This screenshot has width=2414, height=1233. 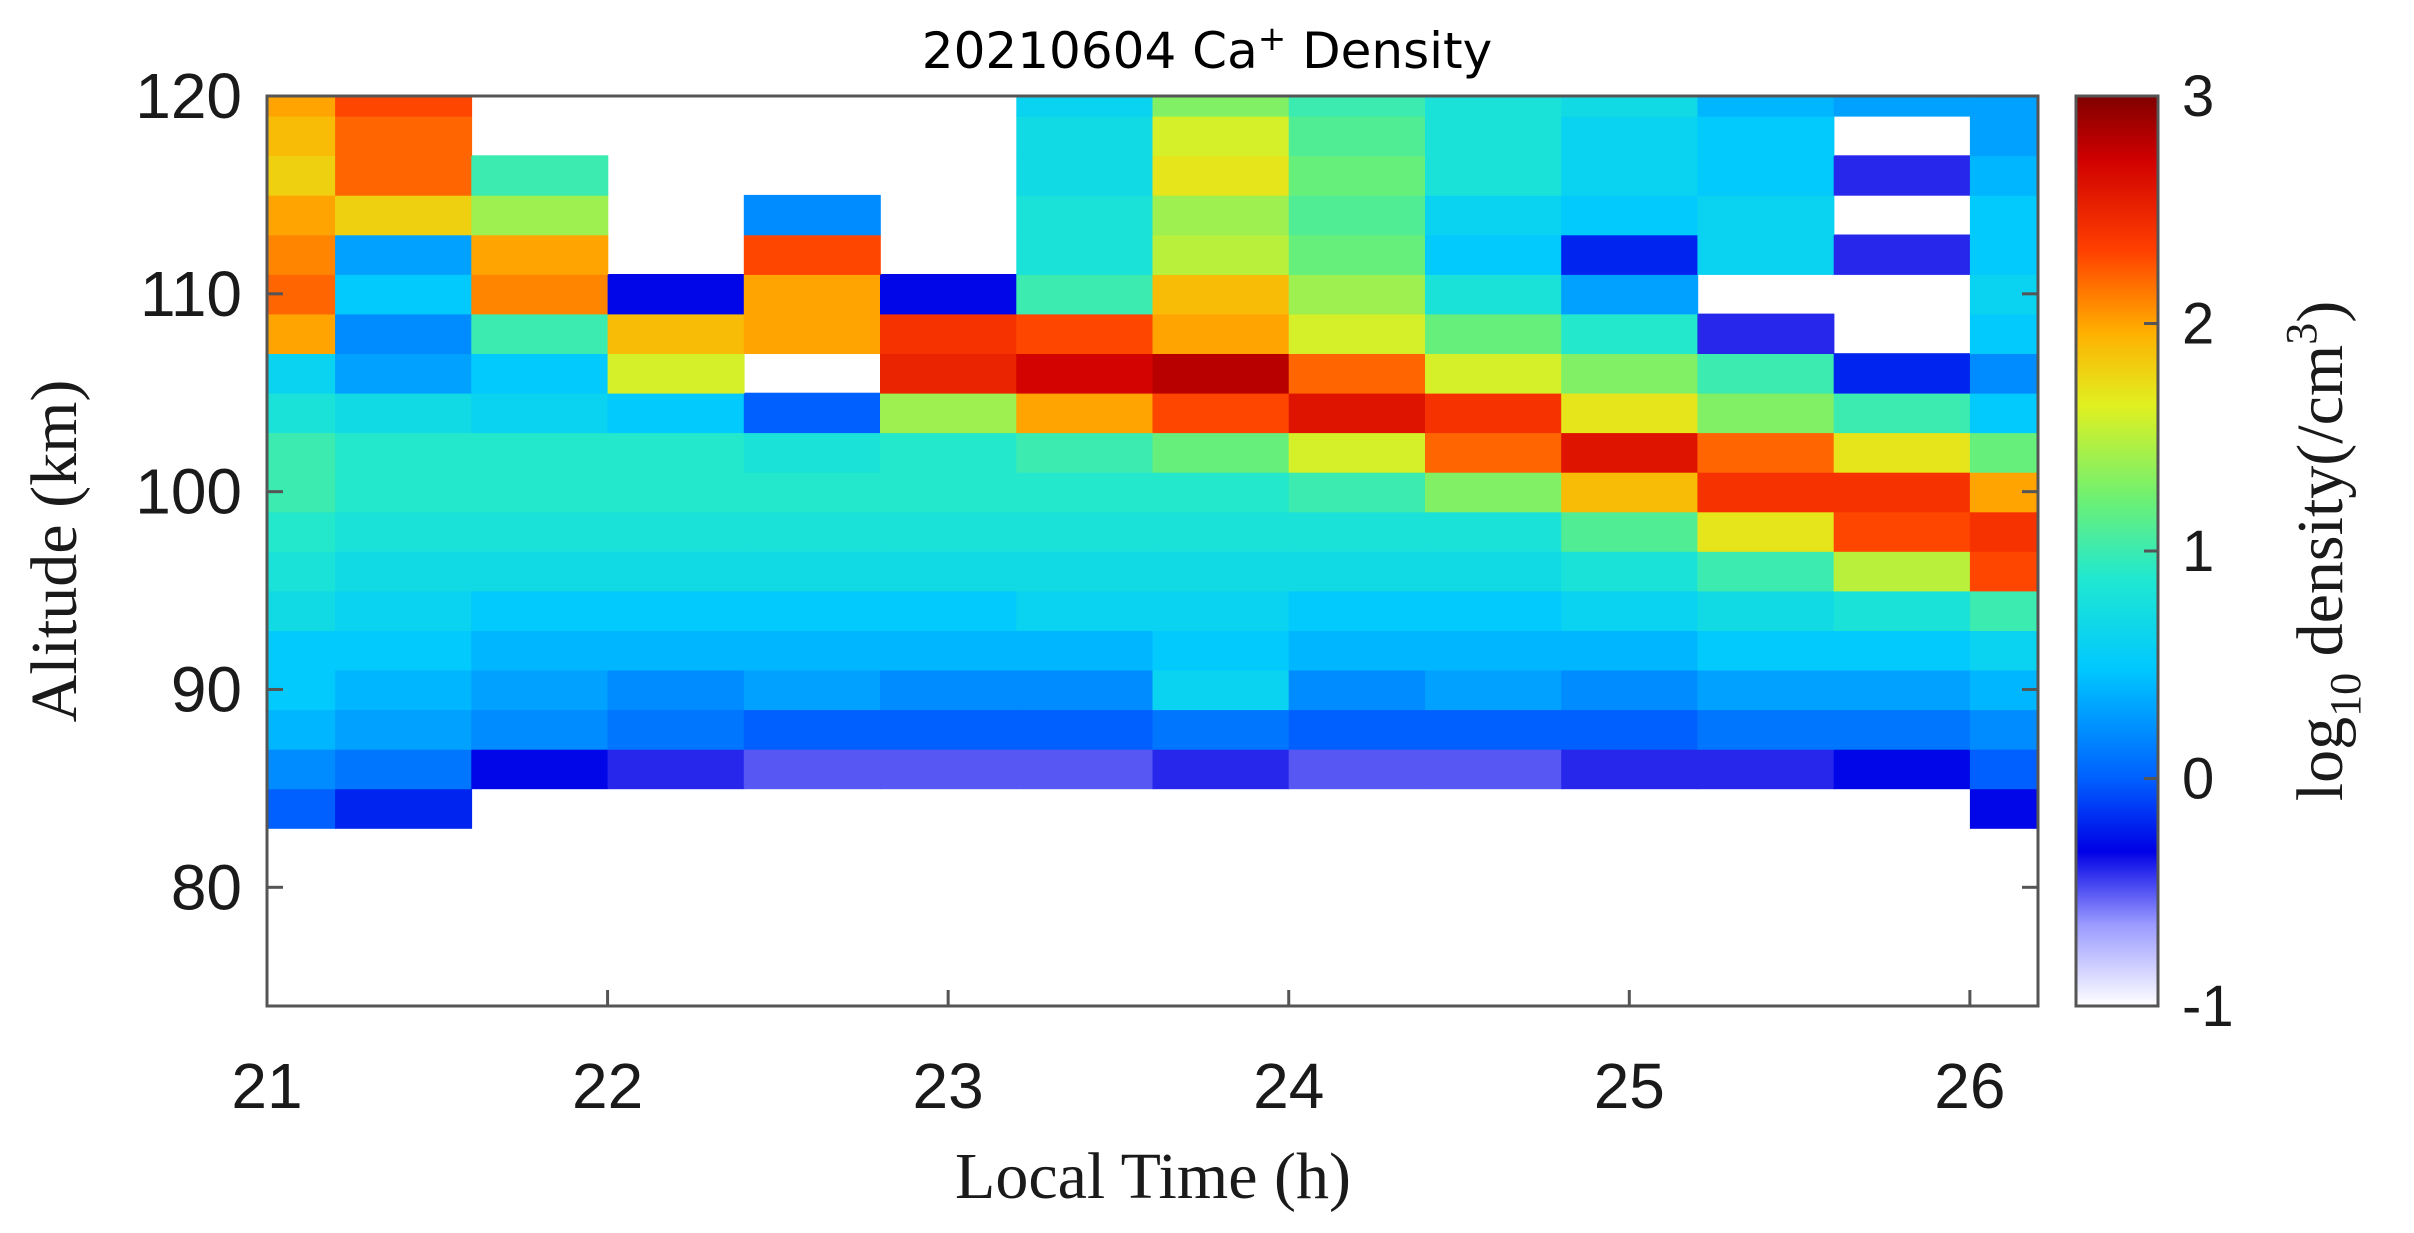 I want to click on x-tick-label: 23, so click(x=948, y=1086).